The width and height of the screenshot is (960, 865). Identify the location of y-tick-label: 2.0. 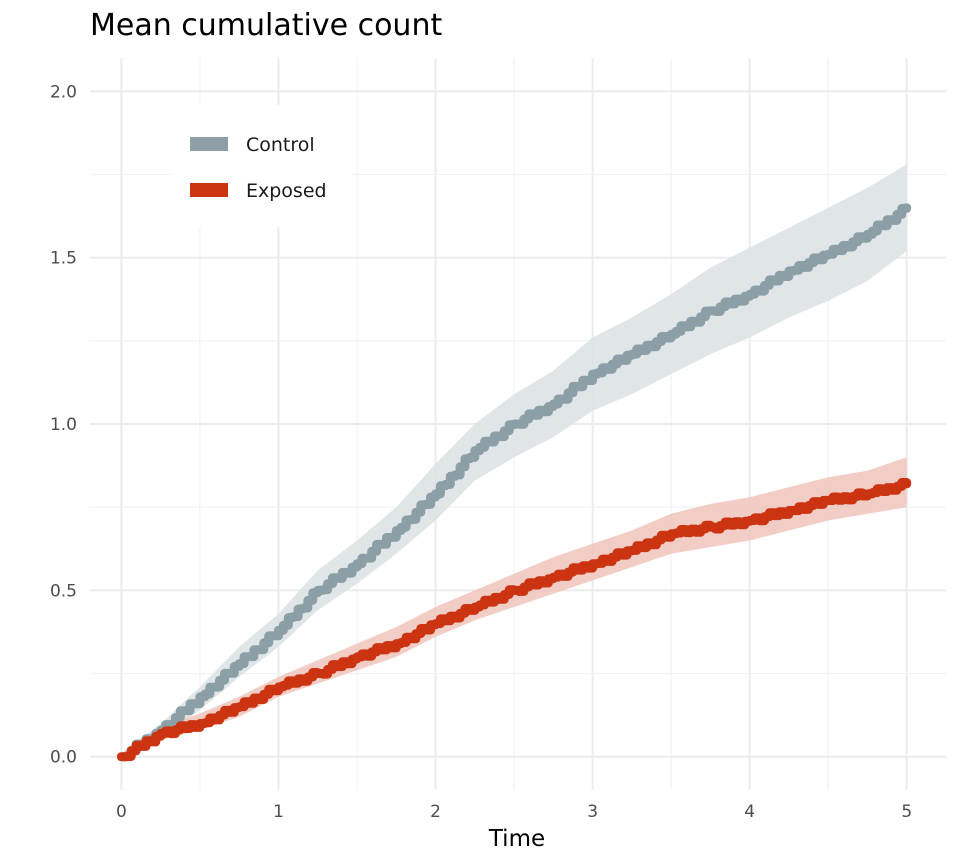
(63, 92).